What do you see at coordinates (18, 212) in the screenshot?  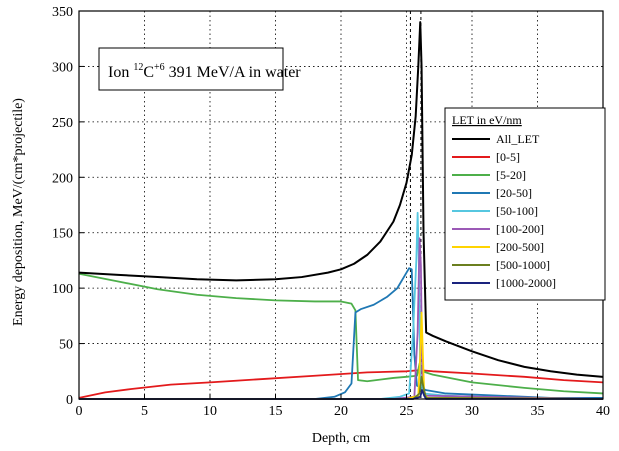 I see `y-axis-label: Energy deposition, MeV/(cm*projectile)` at bounding box center [18, 212].